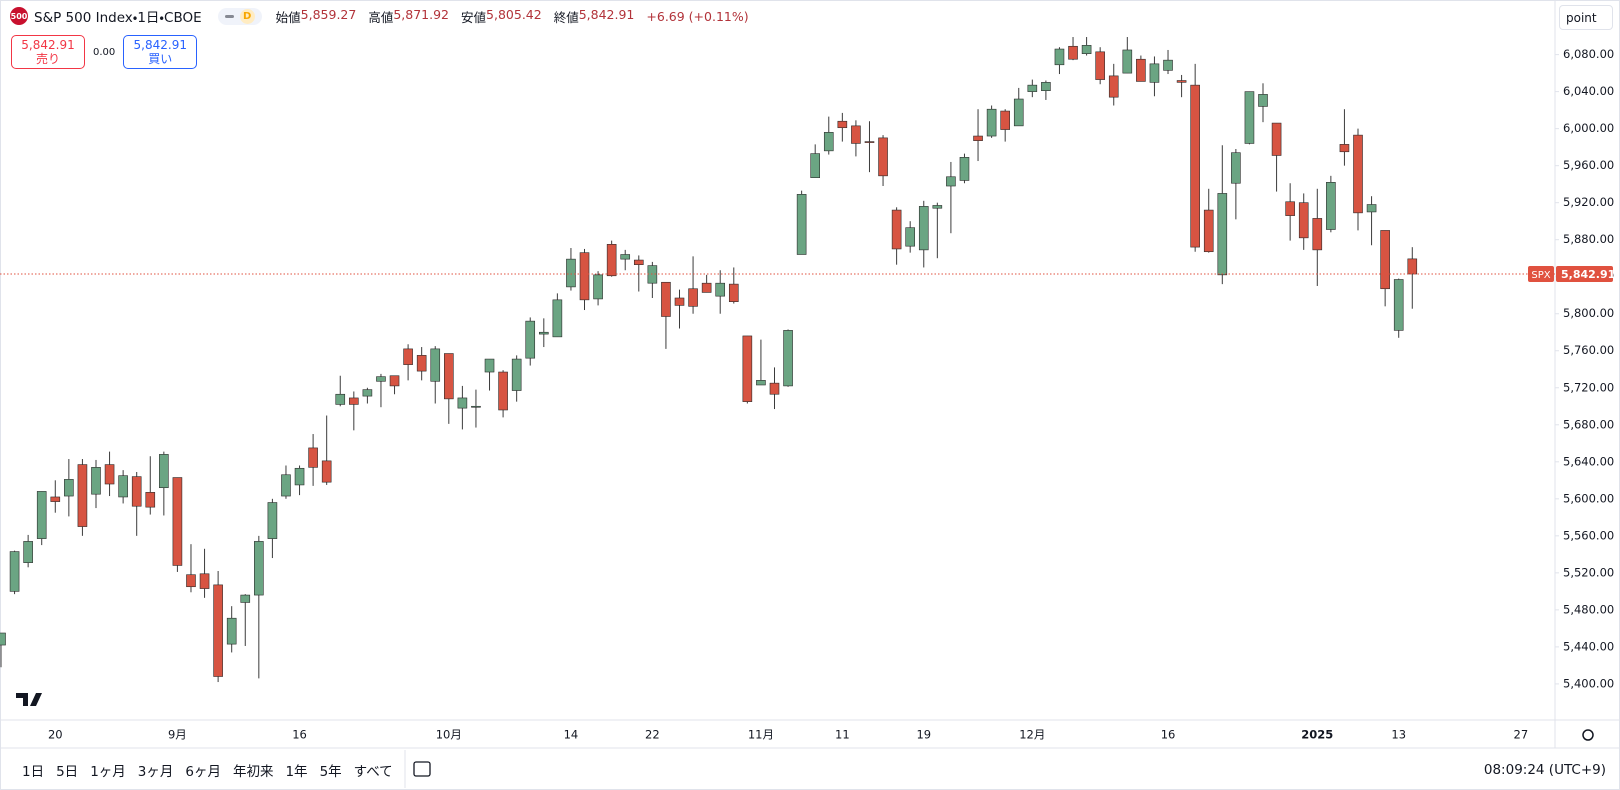  What do you see at coordinates (118, 18) in the screenshot?
I see `chart-title: S&P 500 Index・1日・CBOE` at bounding box center [118, 18].